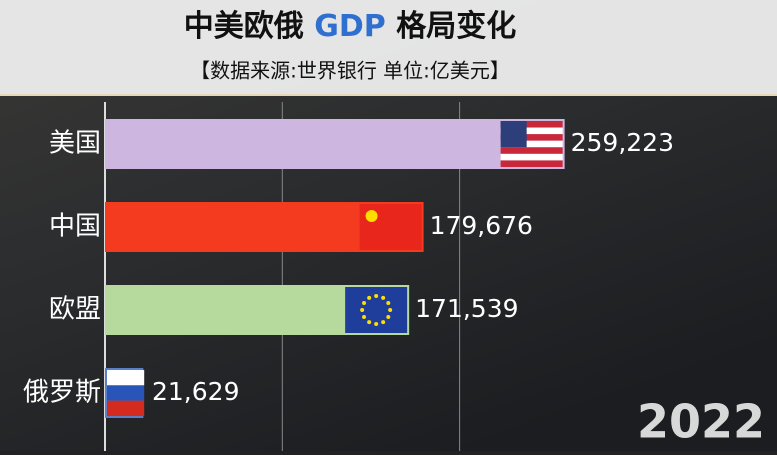  What do you see at coordinates (75, 310) in the screenshot?
I see `category-label: 欧盟` at bounding box center [75, 310].